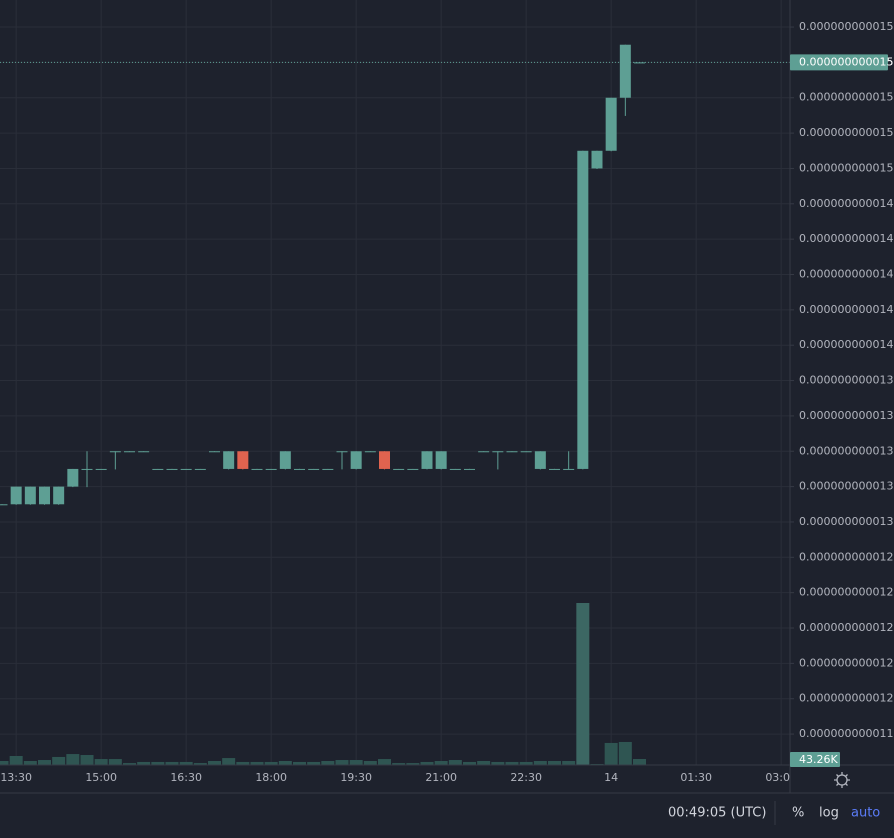  Describe the element at coordinates (846, 627) in the screenshot. I see `y-tick-label: 0.0000000000124` at that location.